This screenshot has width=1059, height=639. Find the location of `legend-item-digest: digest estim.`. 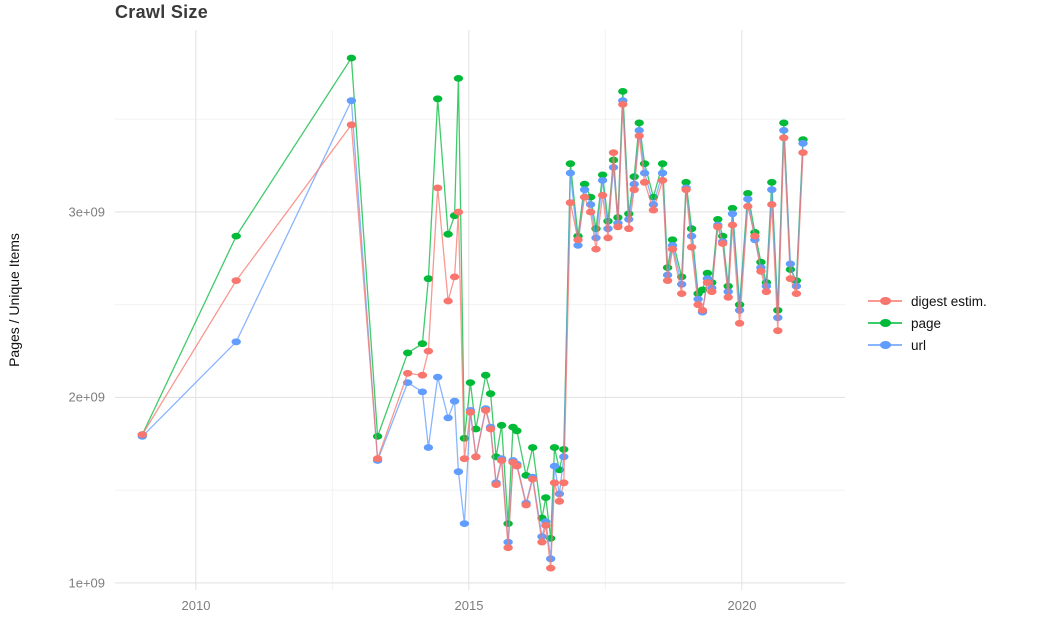

legend-item-digest: digest estim. is located at coordinates (927, 301).